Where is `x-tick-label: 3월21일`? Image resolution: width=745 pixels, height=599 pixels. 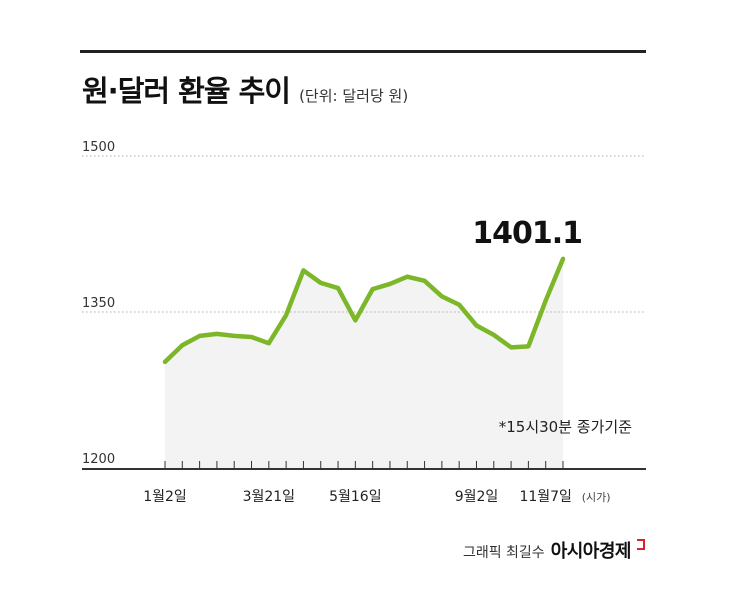
x-tick-label: 3월21일 is located at coordinates (269, 497).